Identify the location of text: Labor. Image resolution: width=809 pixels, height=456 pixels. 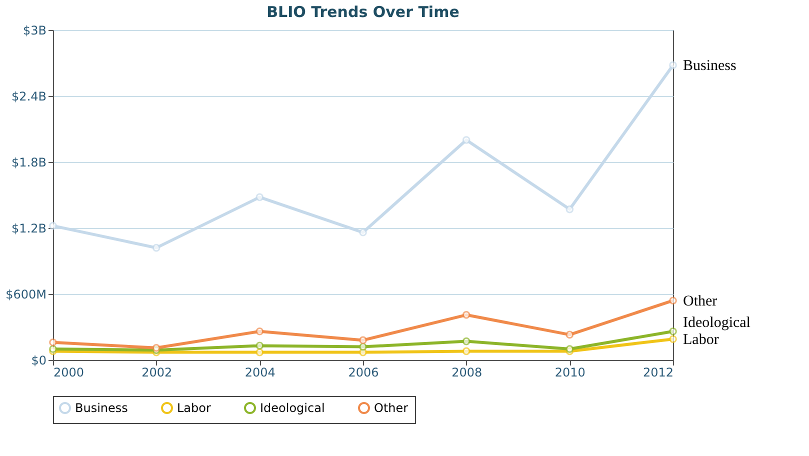
(701, 340).